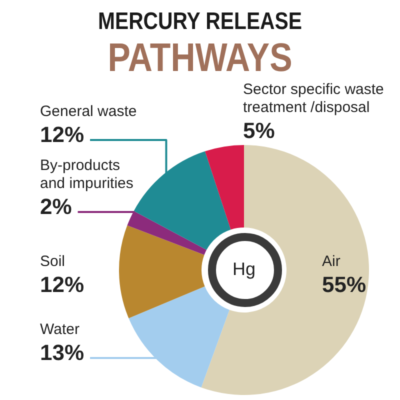 Image resolution: width=400 pixels, height=400 pixels. I want to click on data-label: 55%, so click(344, 285).